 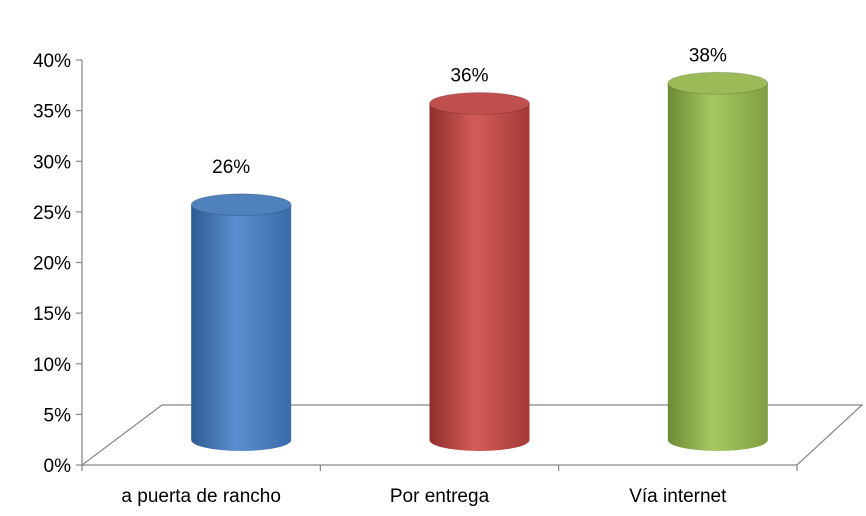 What do you see at coordinates (52, 61) in the screenshot?
I see `y-tick-label: 40%` at bounding box center [52, 61].